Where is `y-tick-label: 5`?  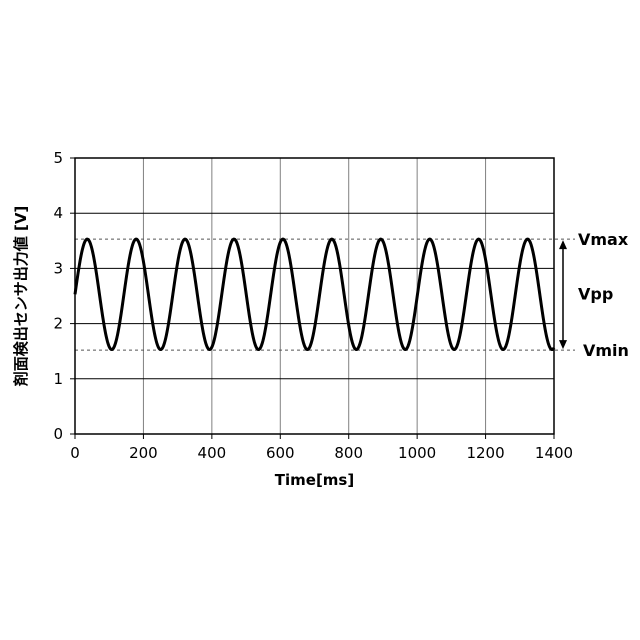 y-tick-label: 5 is located at coordinates (58, 158).